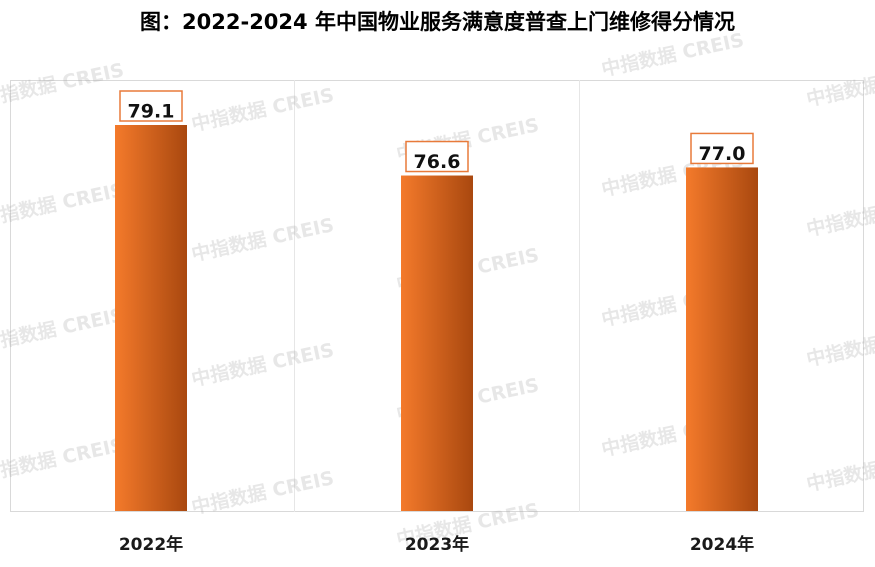  What do you see at coordinates (151, 112) in the screenshot?
I see `data-label: 79.1` at bounding box center [151, 112].